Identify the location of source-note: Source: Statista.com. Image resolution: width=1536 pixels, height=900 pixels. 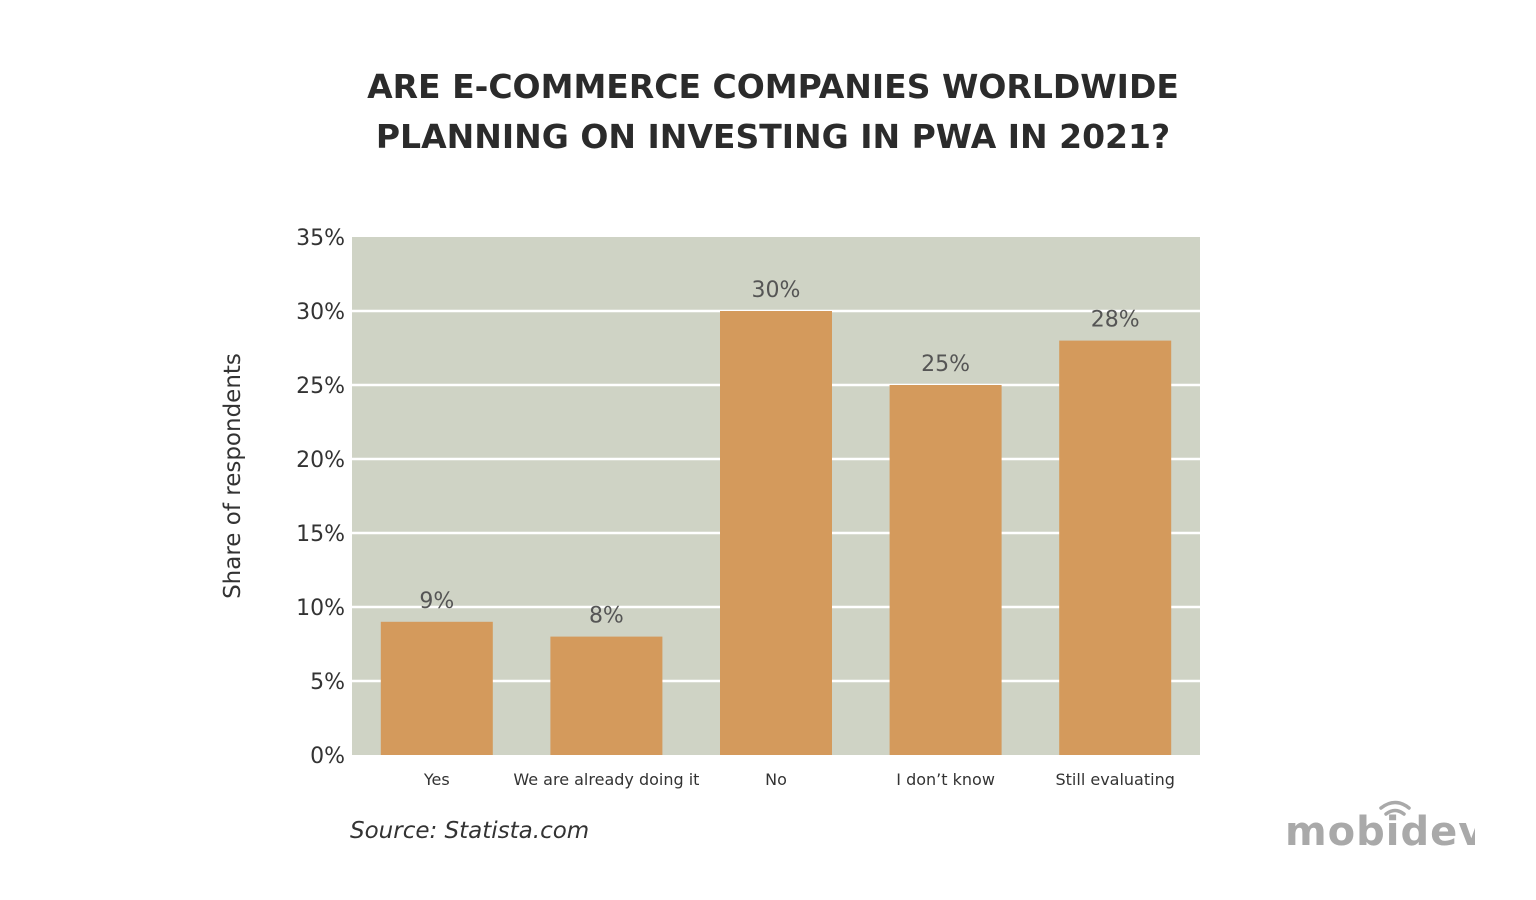
(470, 831).